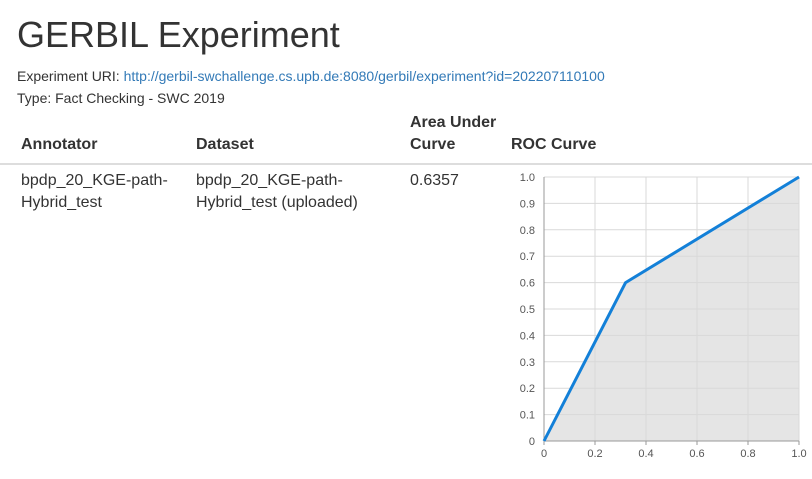  I want to click on y-tick-label: 0.7, so click(527, 257).